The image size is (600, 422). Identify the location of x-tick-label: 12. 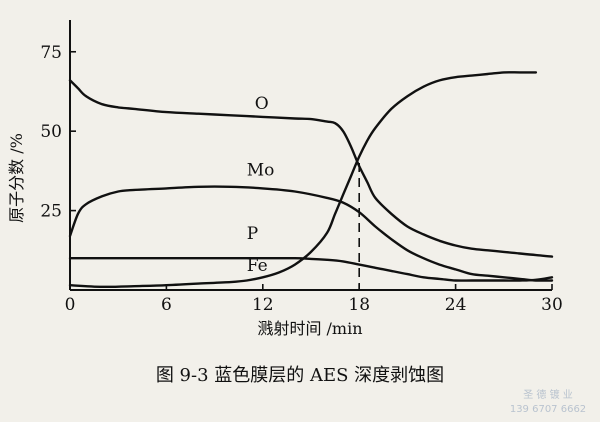
(263, 305).